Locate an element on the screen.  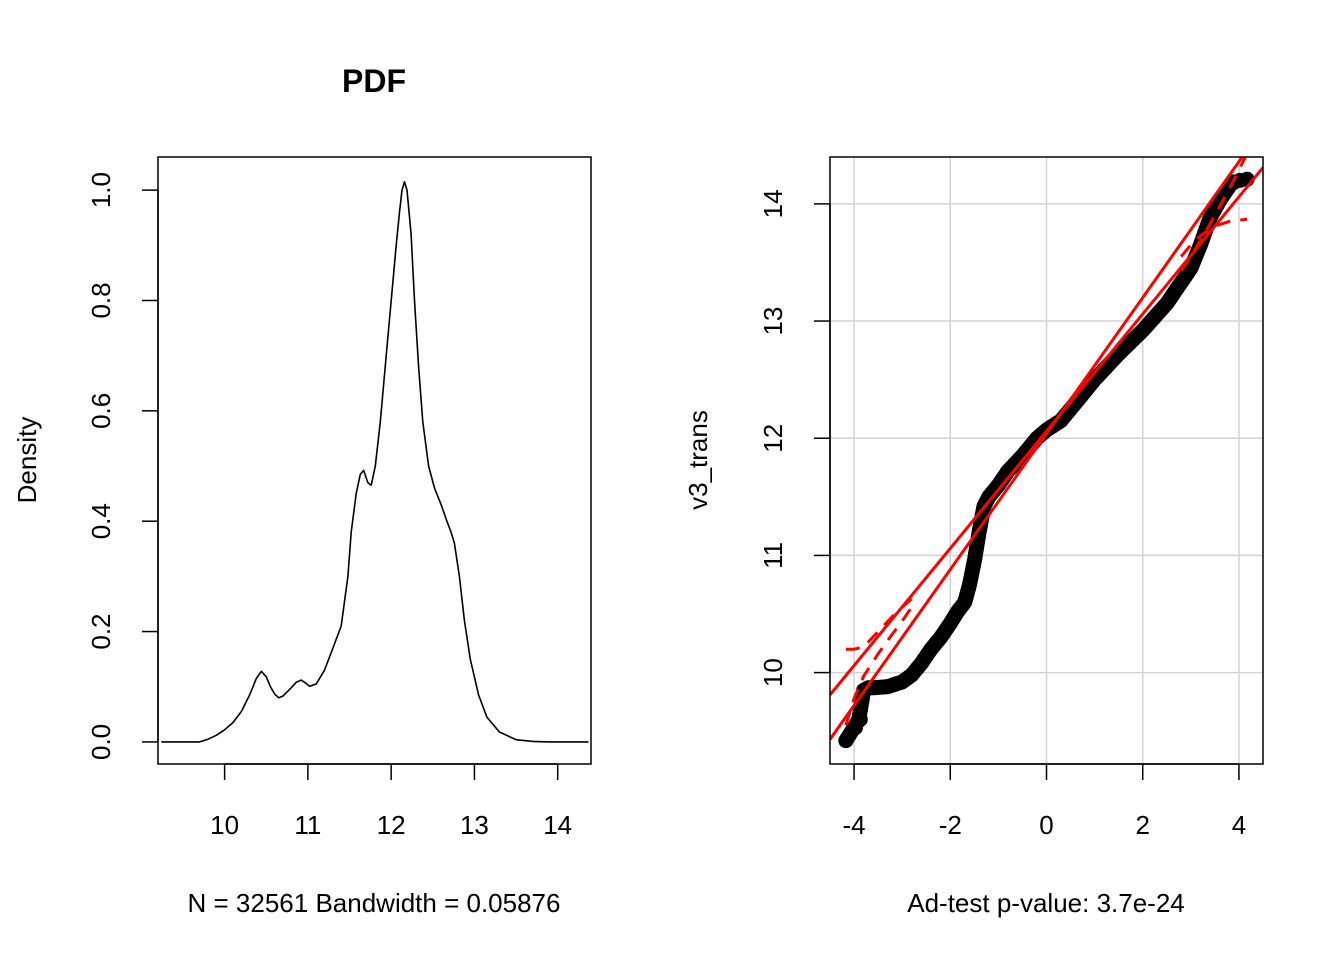
density-y-tick-label: 0.2 is located at coordinates (101, 631).